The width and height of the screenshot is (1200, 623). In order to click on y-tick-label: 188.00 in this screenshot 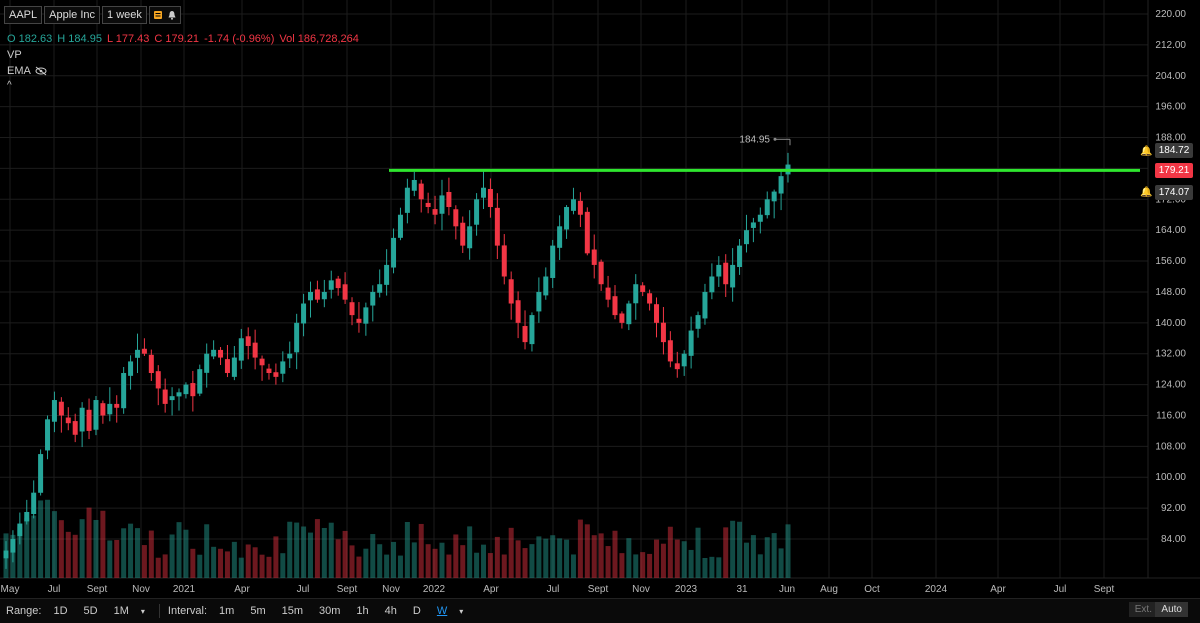, I will do `click(1170, 138)`.